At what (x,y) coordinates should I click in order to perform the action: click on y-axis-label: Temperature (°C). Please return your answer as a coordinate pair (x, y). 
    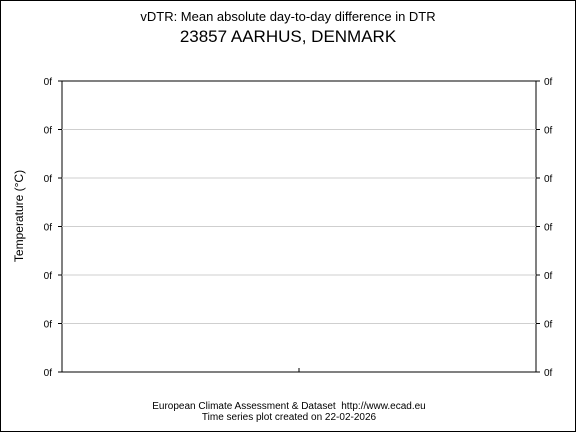
    Looking at the image, I should click on (19, 216).